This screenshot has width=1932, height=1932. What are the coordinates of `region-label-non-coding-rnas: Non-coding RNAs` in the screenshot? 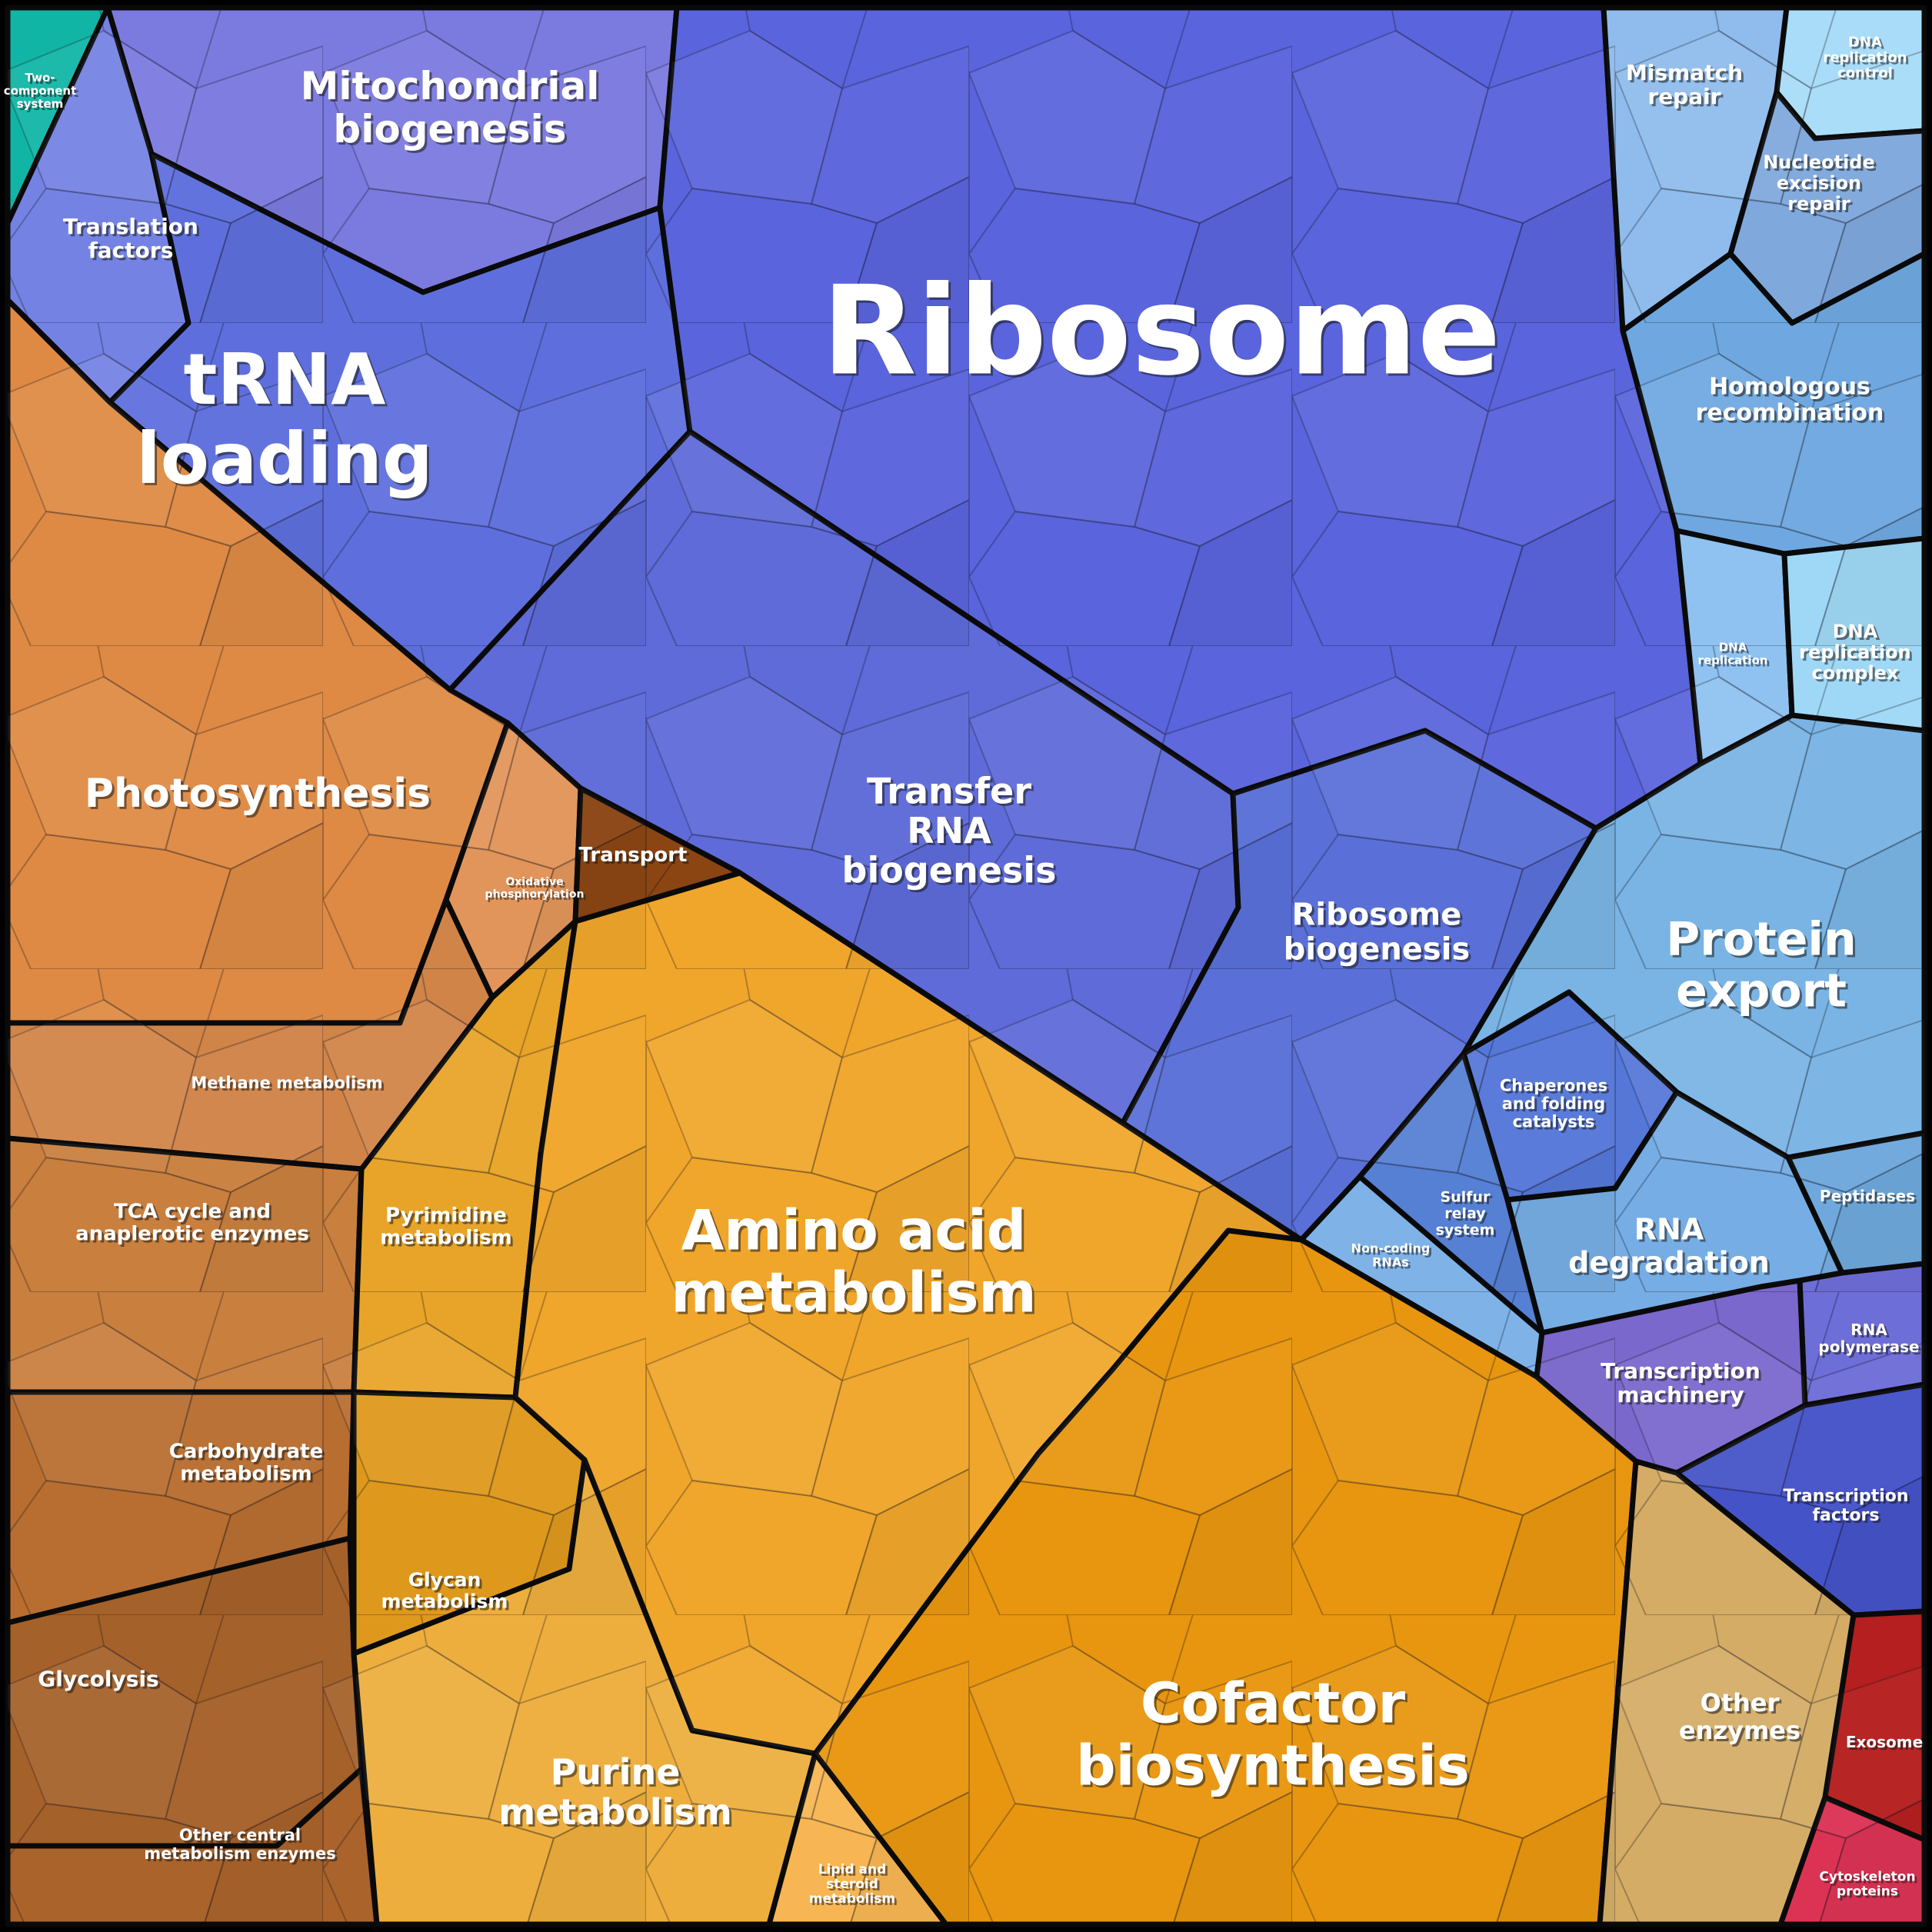 It's located at (1391, 1255).